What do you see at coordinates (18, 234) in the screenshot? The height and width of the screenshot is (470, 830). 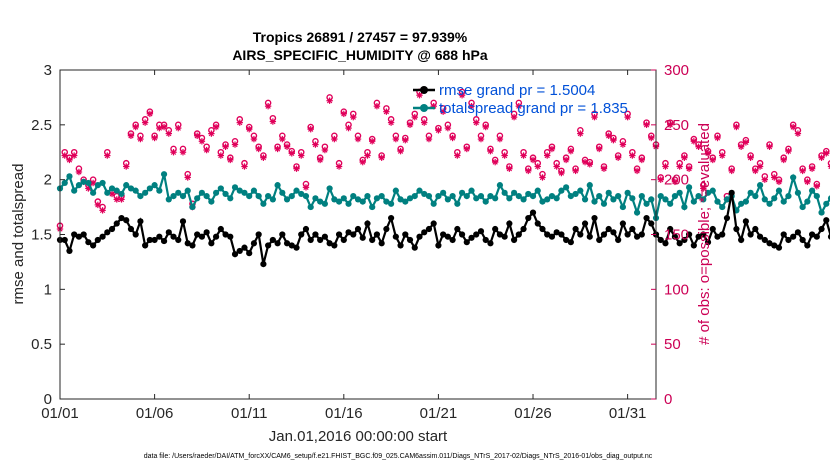 I see `y-axis-left-label: rmse and totalspread` at bounding box center [18, 234].